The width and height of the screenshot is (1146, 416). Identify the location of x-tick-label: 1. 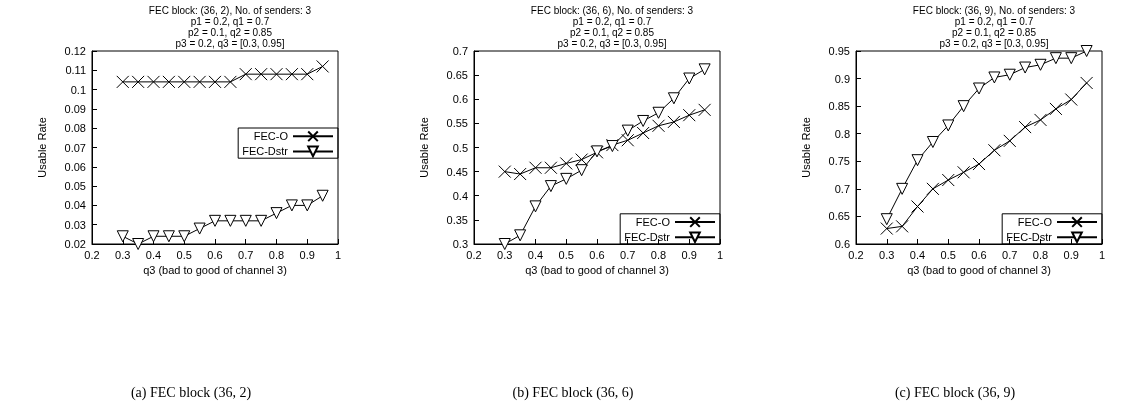
(1102, 254).